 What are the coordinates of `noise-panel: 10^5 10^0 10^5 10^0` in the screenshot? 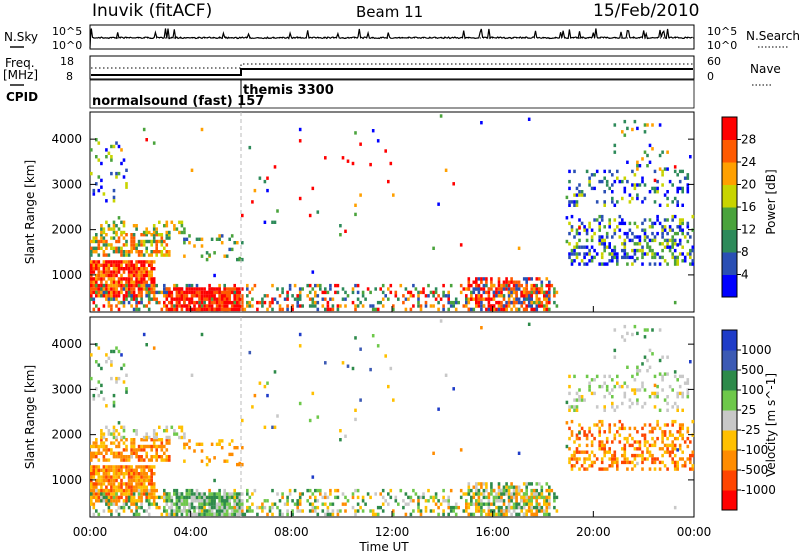 It's located at (394, 38).